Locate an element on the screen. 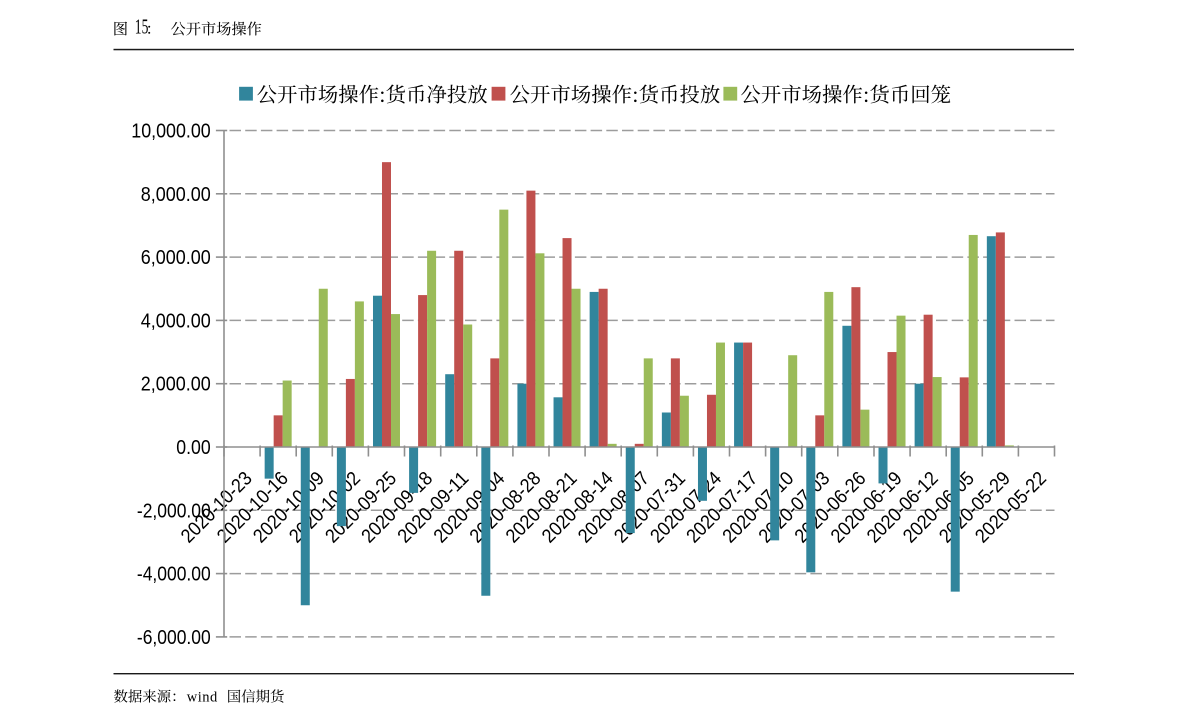 This screenshot has height=723, width=1191. svg-text: 2,000.00 is located at coordinates (176, 385).